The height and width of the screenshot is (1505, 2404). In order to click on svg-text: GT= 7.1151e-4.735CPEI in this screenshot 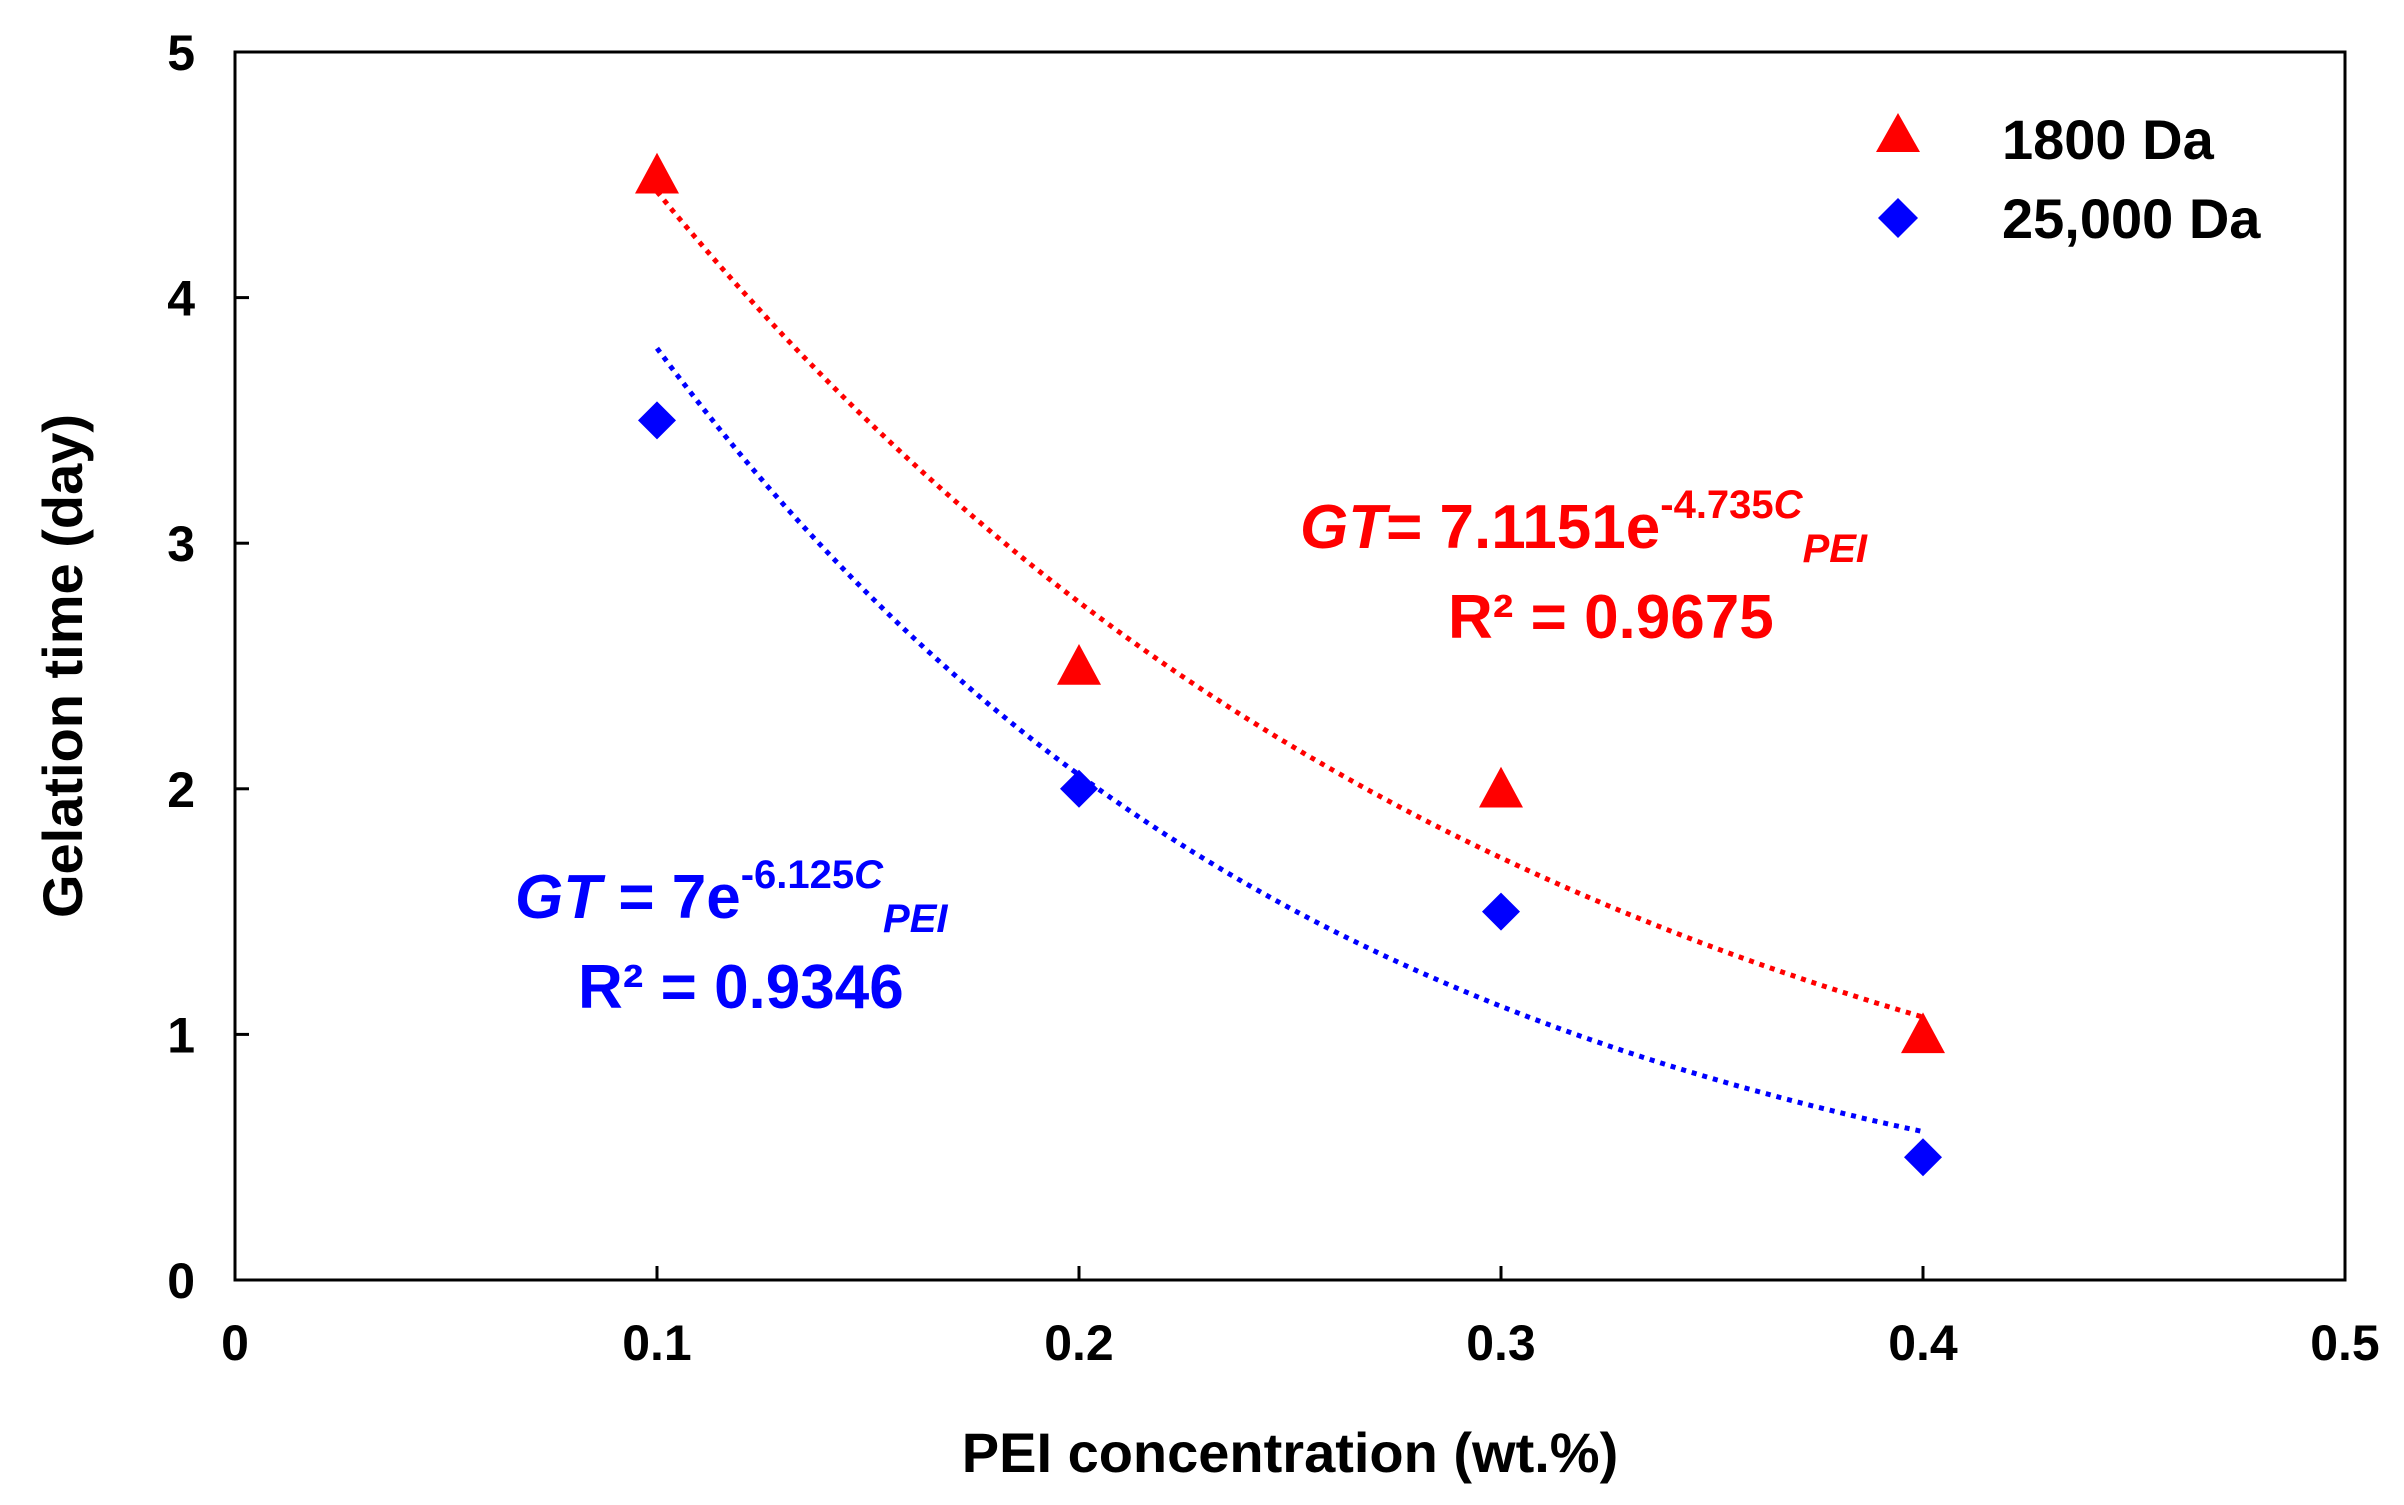, I will do `click(1584, 527)`.